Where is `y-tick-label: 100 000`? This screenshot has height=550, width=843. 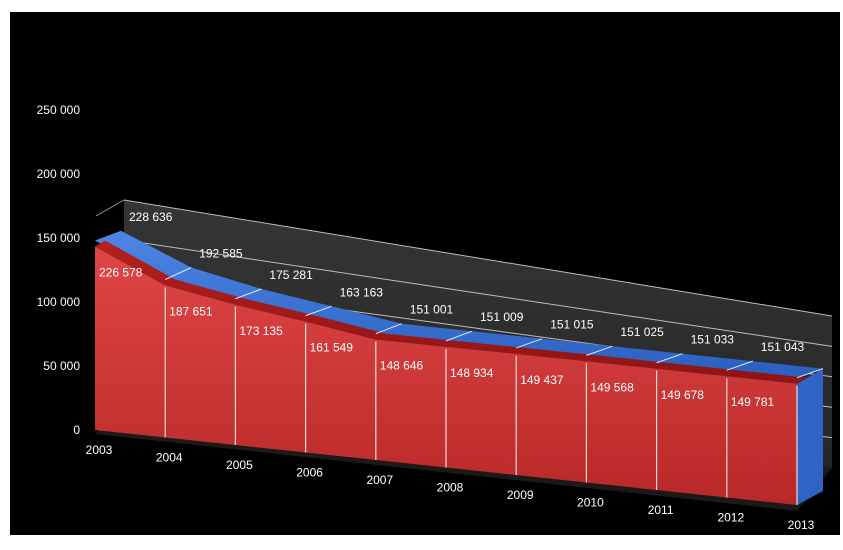 y-tick-label: 100 000 is located at coordinates (59, 302).